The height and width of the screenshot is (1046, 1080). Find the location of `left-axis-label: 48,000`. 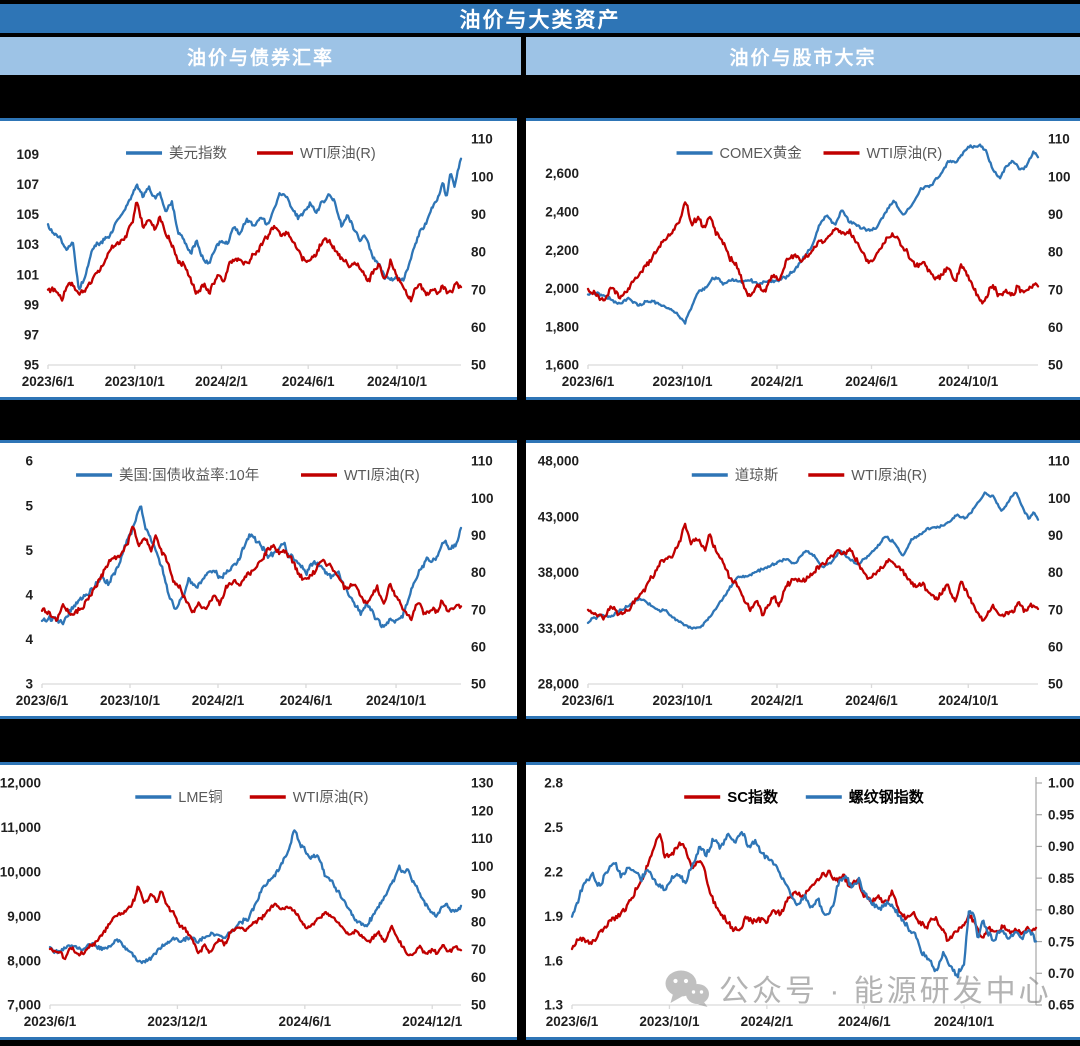

left-axis-label: 48,000 is located at coordinates (558, 461).